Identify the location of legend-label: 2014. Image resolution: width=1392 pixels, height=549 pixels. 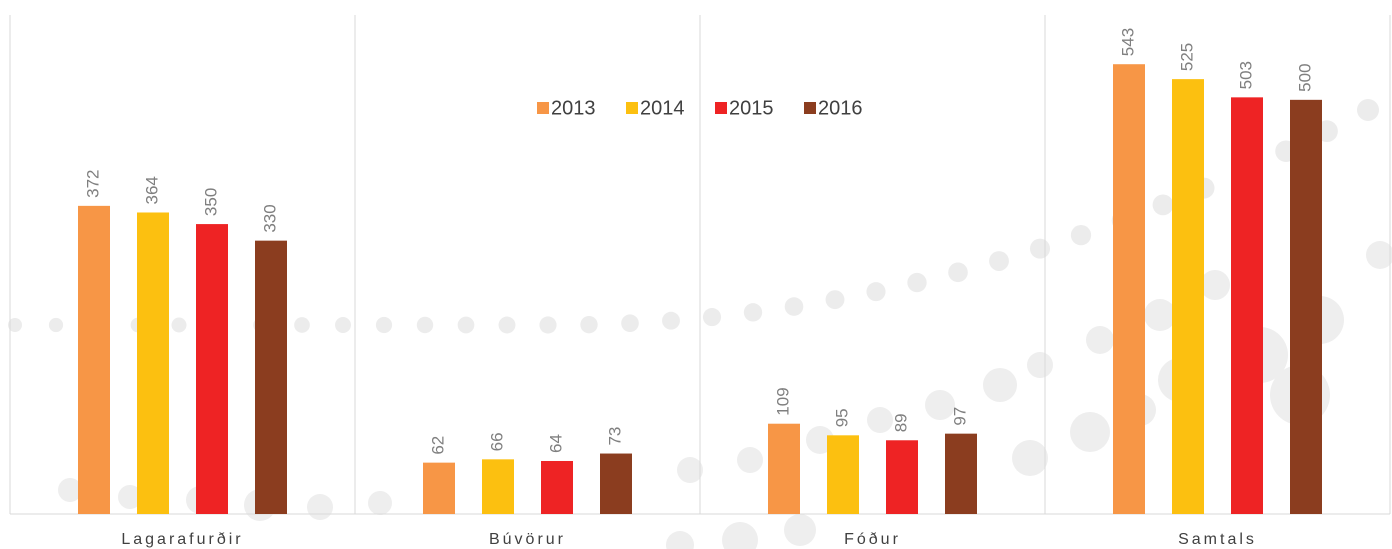
(662, 108).